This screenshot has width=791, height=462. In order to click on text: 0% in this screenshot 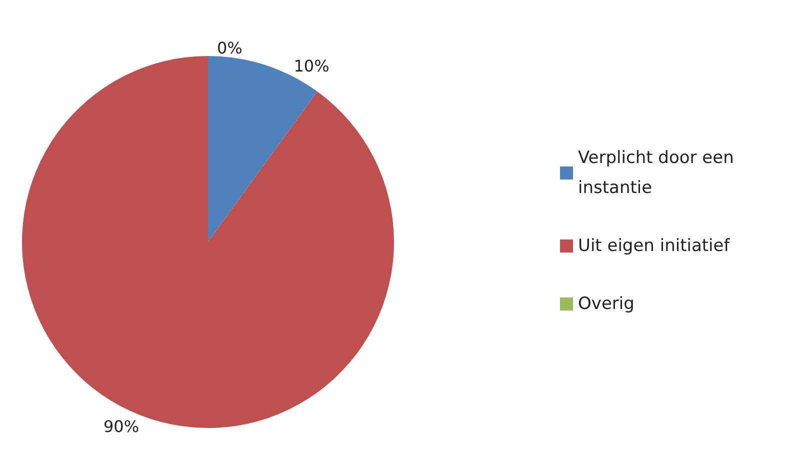, I will do `click(229, 48)`.